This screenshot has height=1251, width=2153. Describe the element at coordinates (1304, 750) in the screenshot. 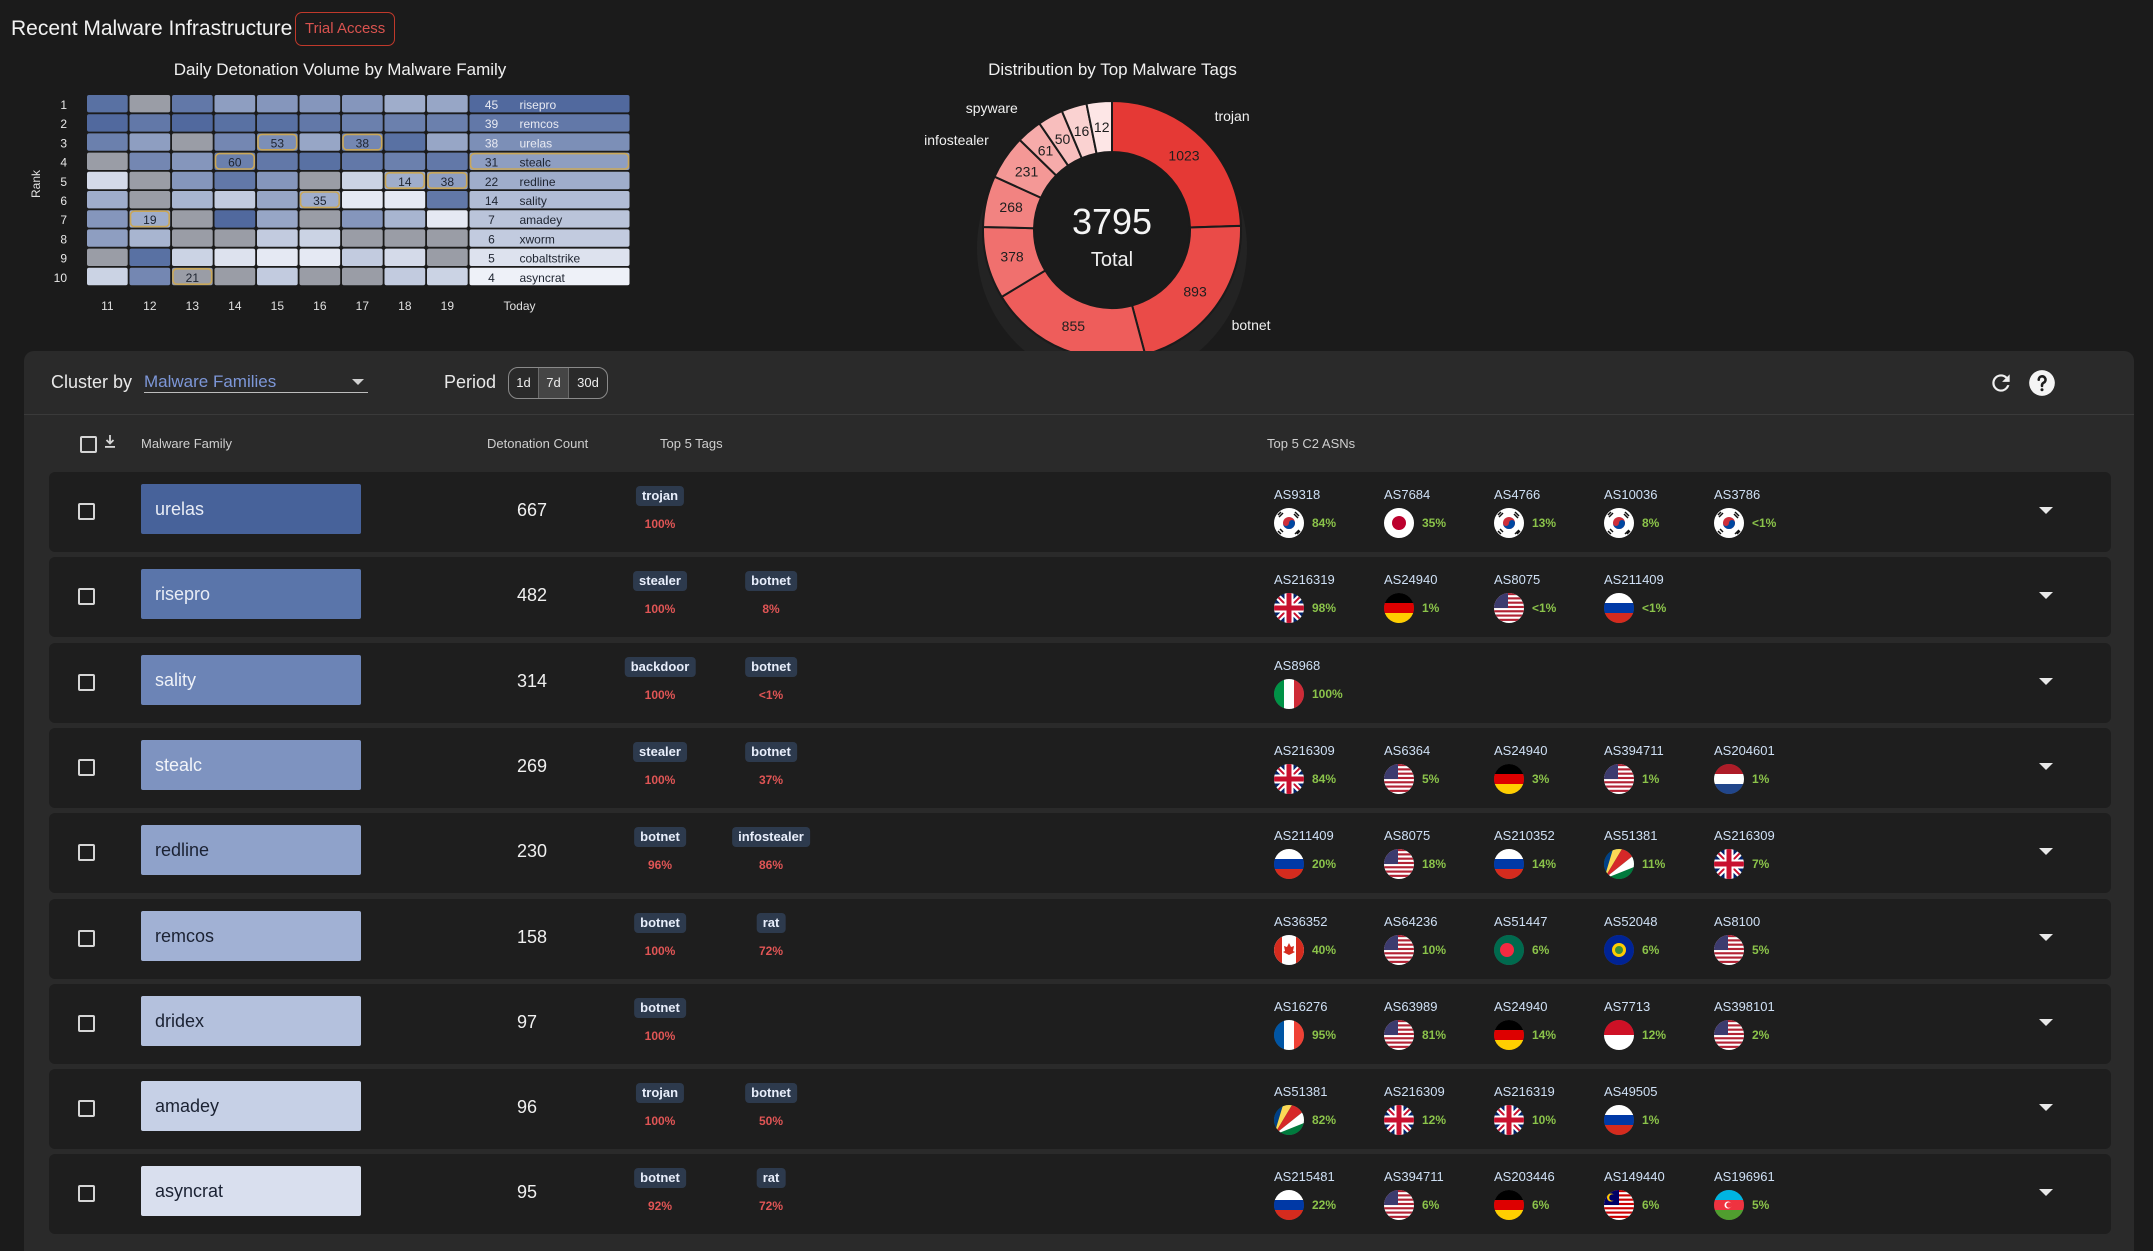

I see `asn-label: AS216309` at that location.